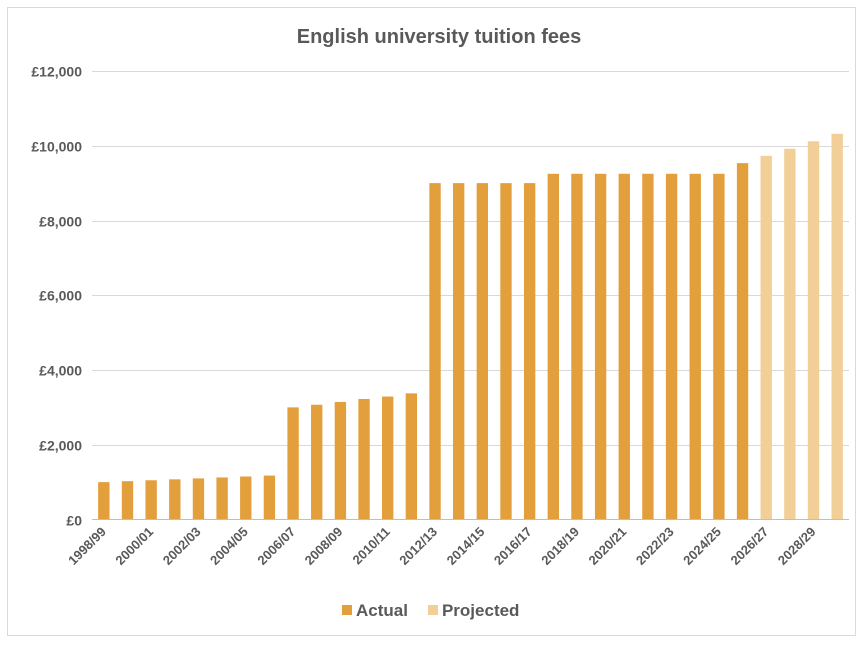 This screenshot has height=648, width=864. Describe the element at coordinates (324, 546) in the screenshot. I see `x-tick-label: 2008/09` at that location.